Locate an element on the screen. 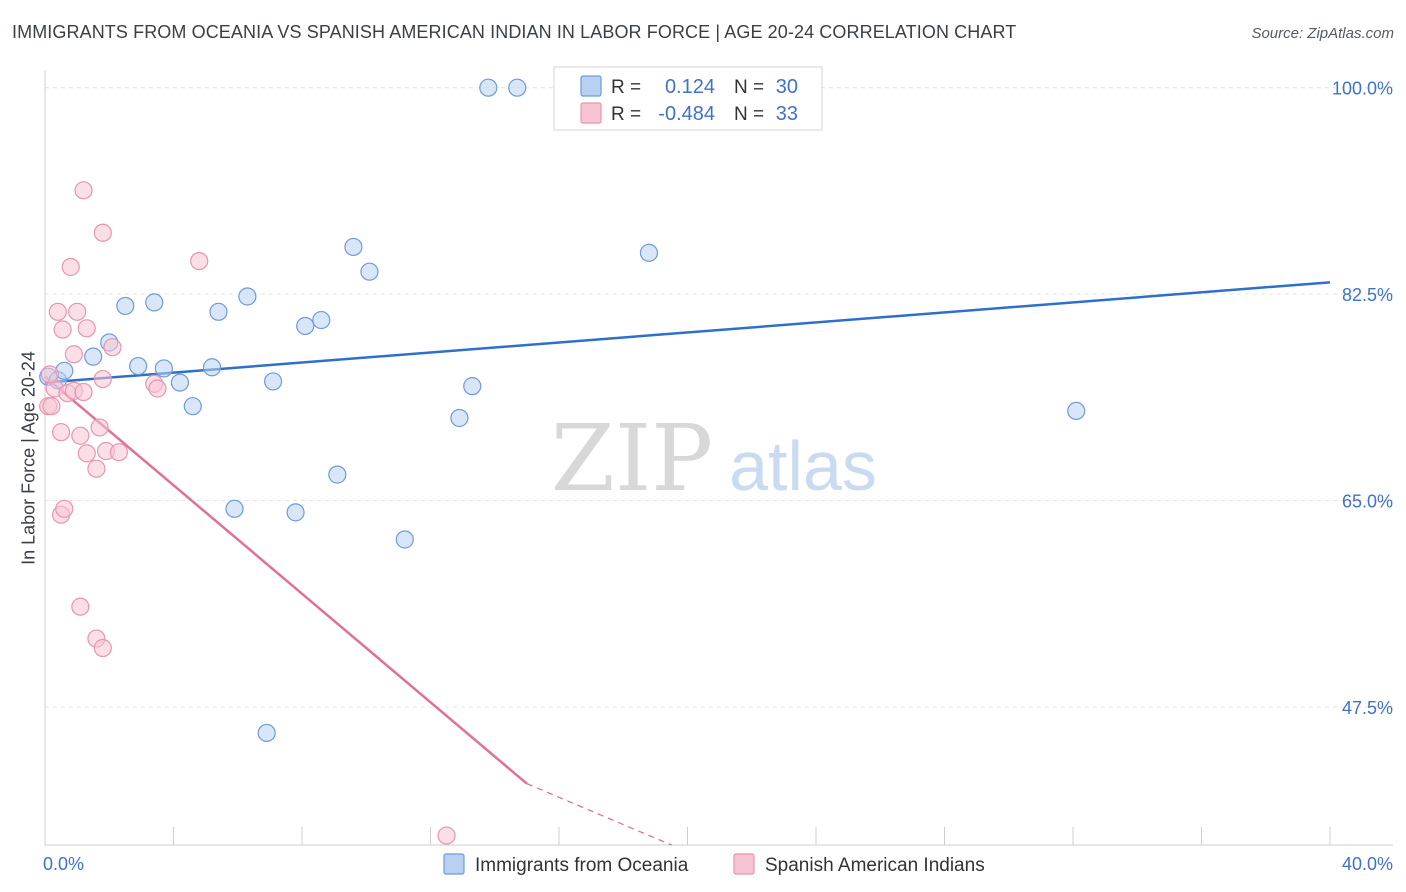  y-tick-label-2: 82.5% is located at coordinates (1367, 295).